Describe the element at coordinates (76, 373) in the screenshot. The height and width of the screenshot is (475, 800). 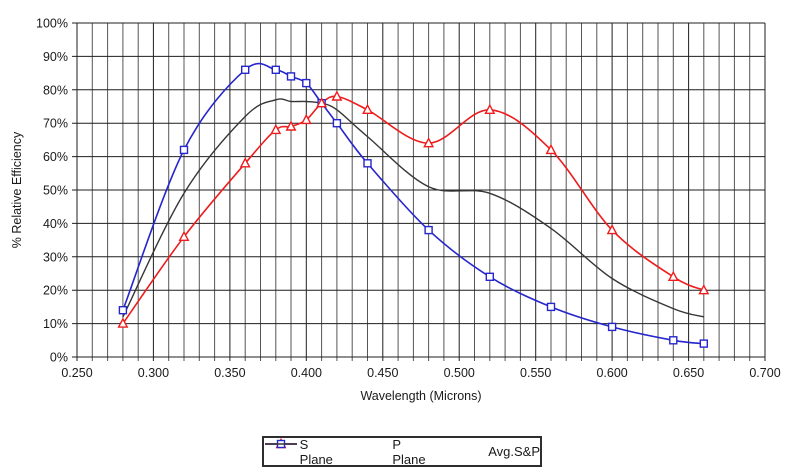
I see `x-tick-label: 0.250` at that location.